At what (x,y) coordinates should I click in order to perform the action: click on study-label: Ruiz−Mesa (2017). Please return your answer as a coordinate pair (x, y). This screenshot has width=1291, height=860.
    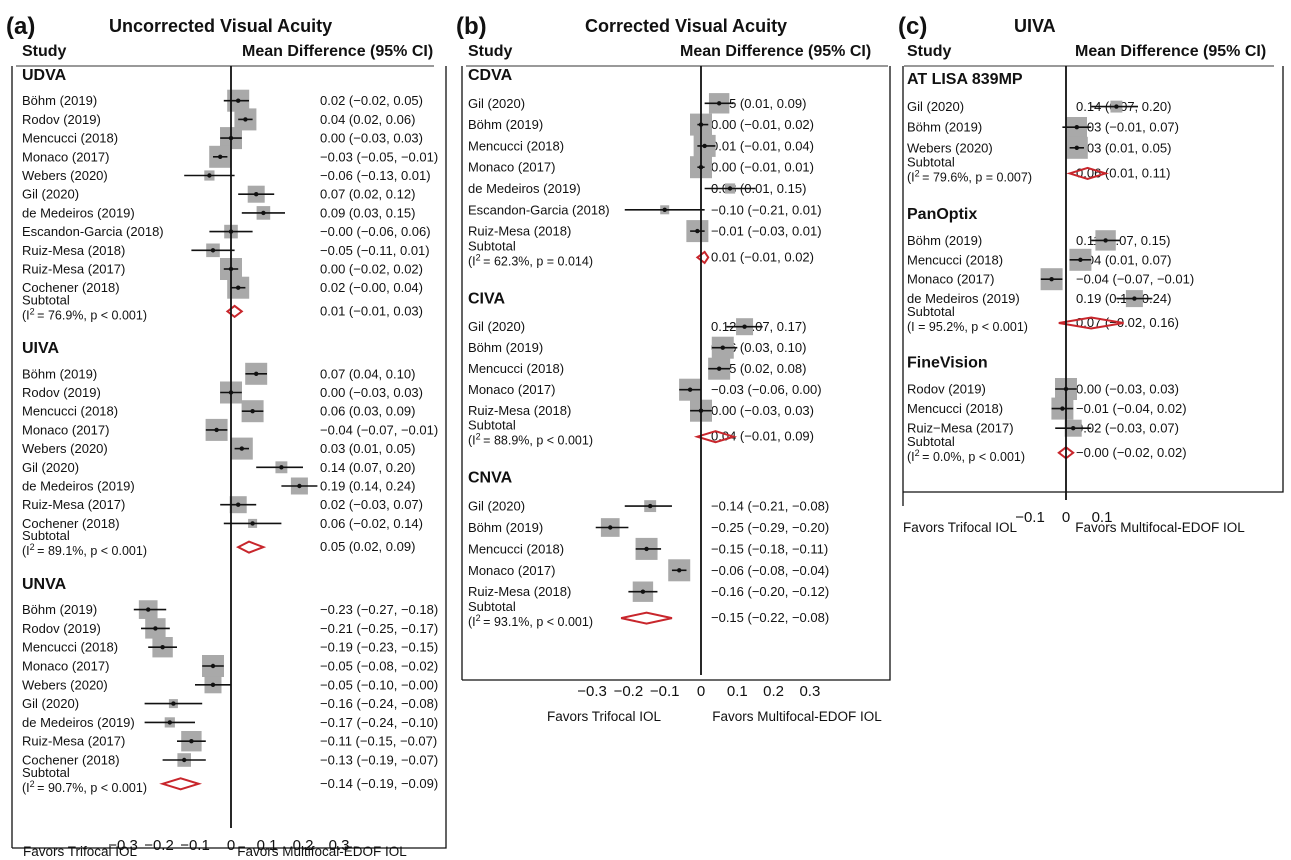
    Looking at the image, I should click on (960, 428).